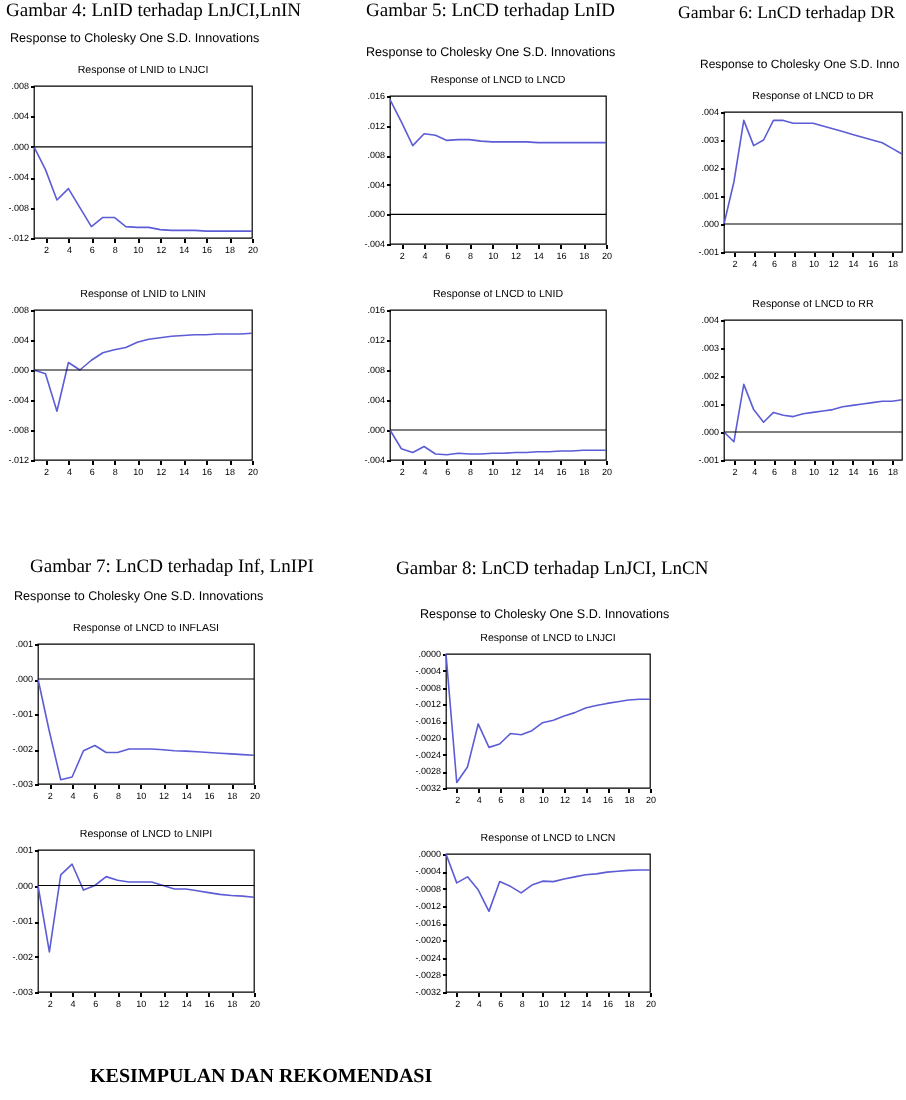 Image resolution: width=906 pixels, height=1100 pixels. Describe the element at coordinates (786, 12) in the screenshot. I see `text: Gambar 6: LnCD terhadap DR` at that location.